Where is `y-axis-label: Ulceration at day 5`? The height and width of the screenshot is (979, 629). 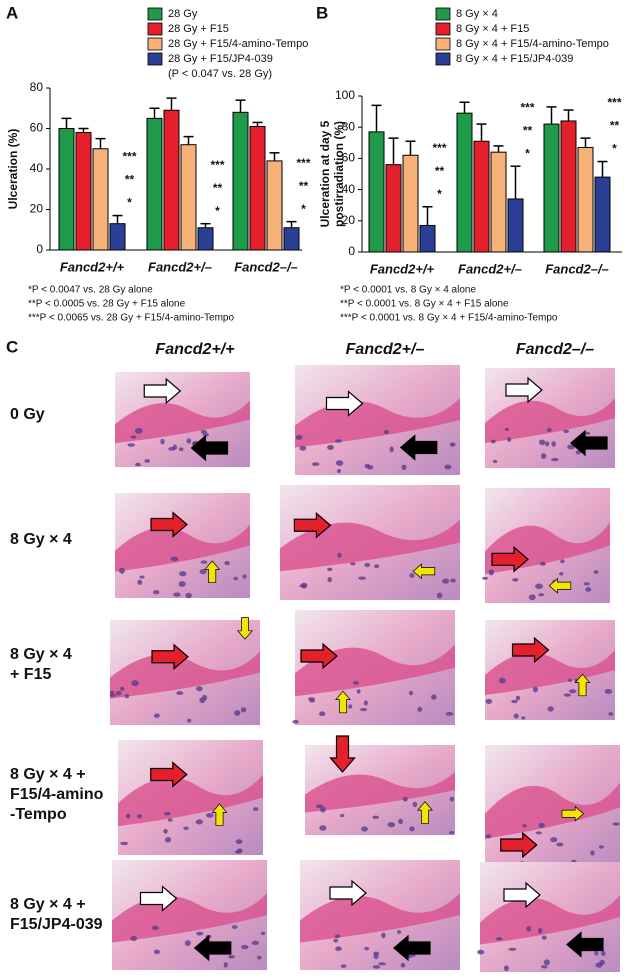
y-axis-label: Ulceration at day 5 is located at coordinates (325, 173).